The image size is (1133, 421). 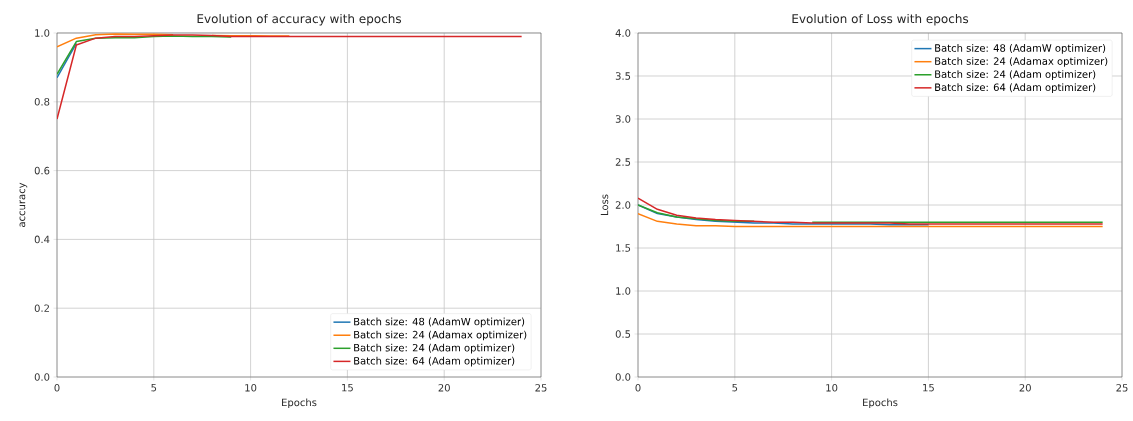 What do you see at coordinates (299, 19) in the screenshot?
I see `chart-title: Evolution of accuracy with epochs` at bounding box center [299, 19].